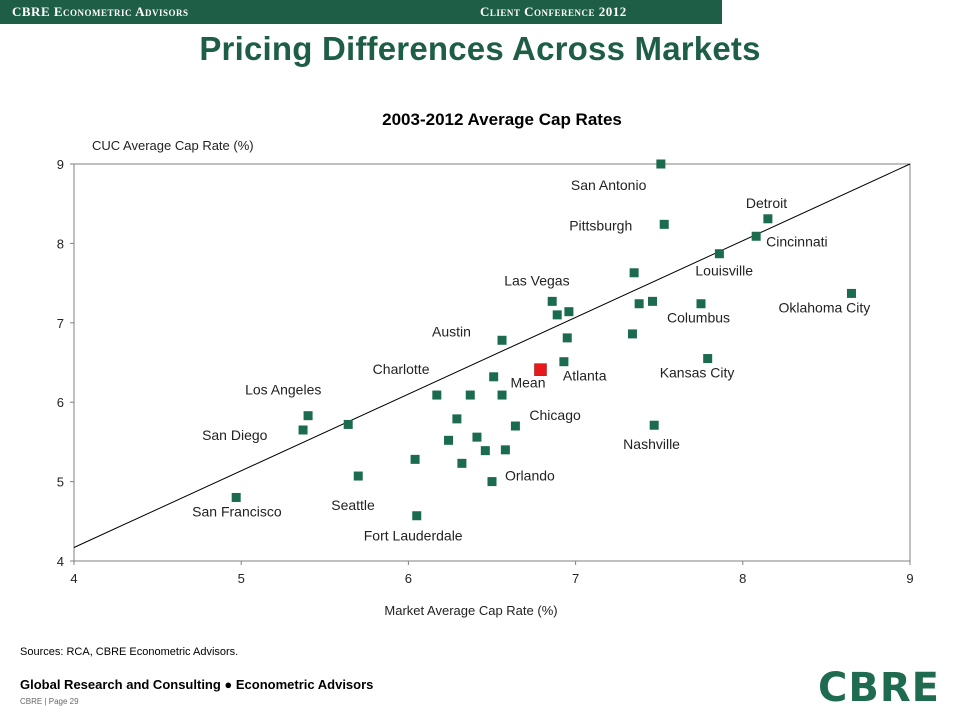  What do you see at coordinates (237, 511) in the screenshot?
I see `point-label: San Francisco` at bounding box center [237, 511].